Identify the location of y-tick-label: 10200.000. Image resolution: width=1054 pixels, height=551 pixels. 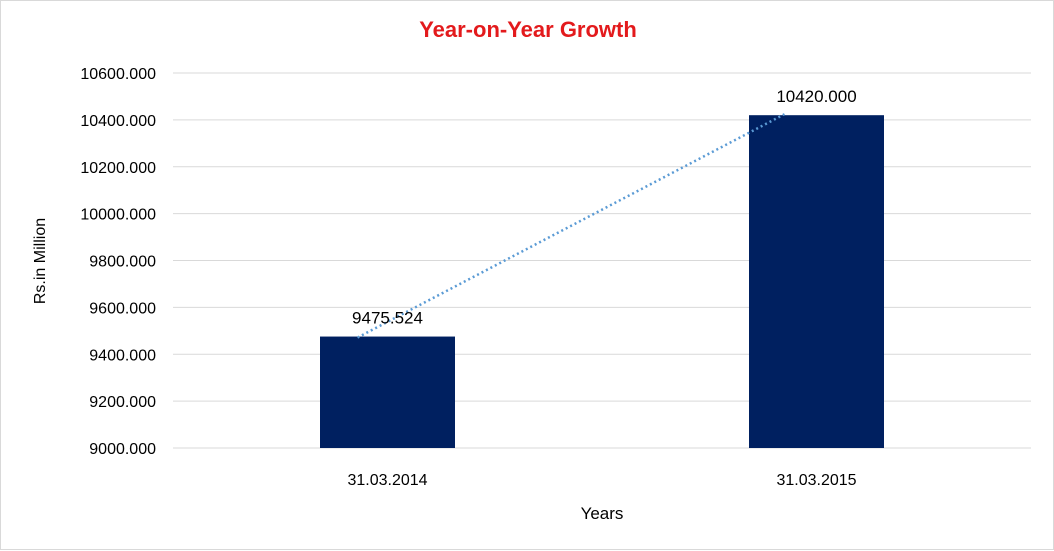
(118, 168).